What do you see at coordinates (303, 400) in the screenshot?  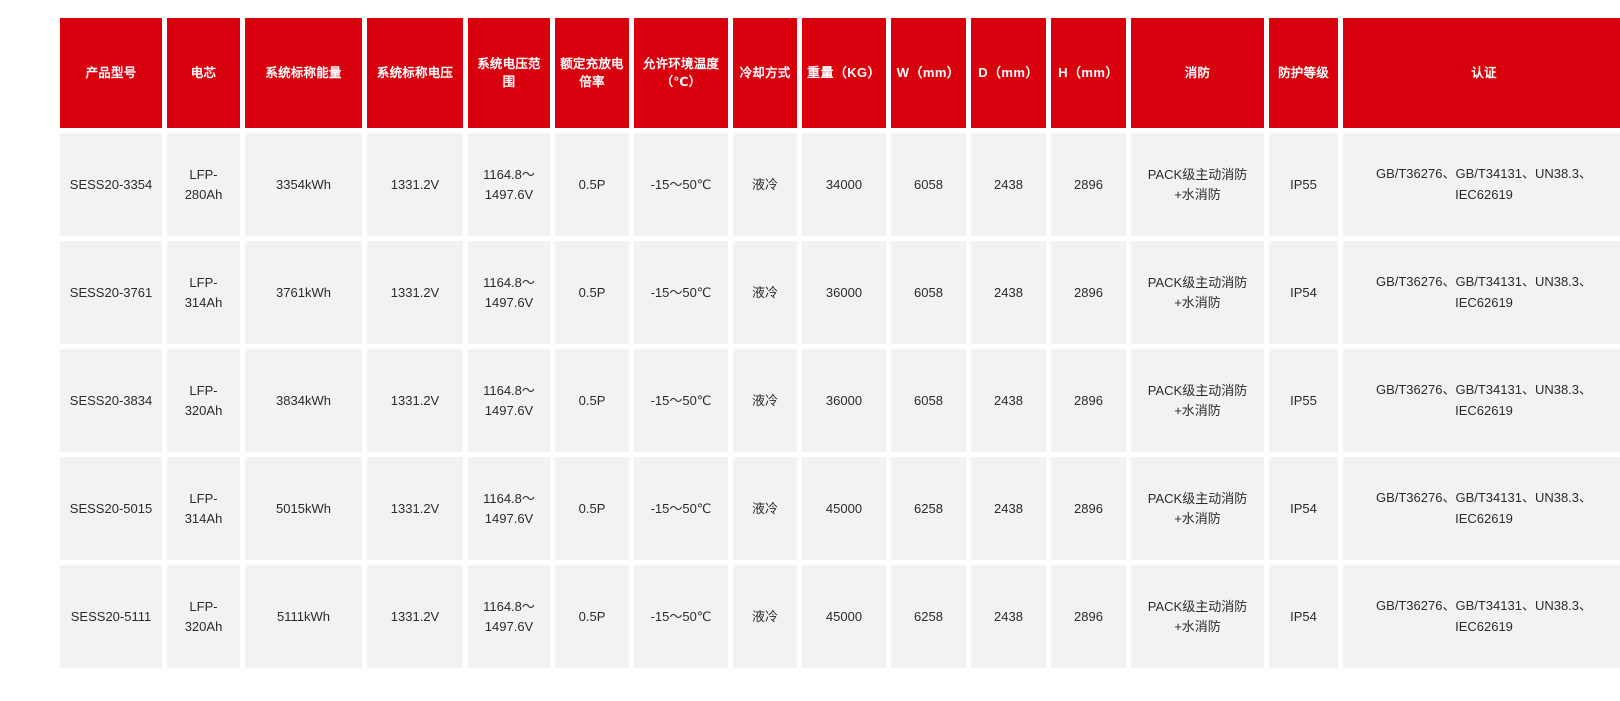 I see `table-row: 3834kWh` at bounding box center [303, 400].